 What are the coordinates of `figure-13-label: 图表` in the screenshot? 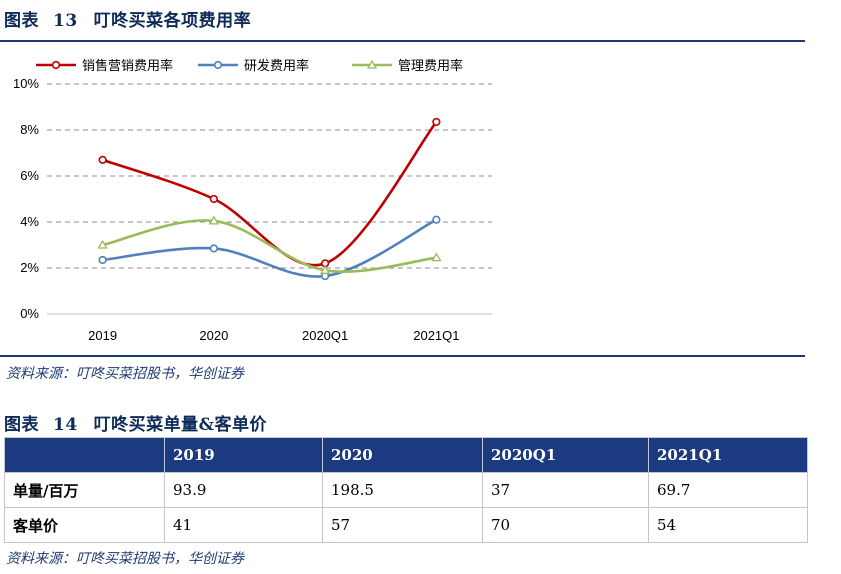 It's located at (21, 21).